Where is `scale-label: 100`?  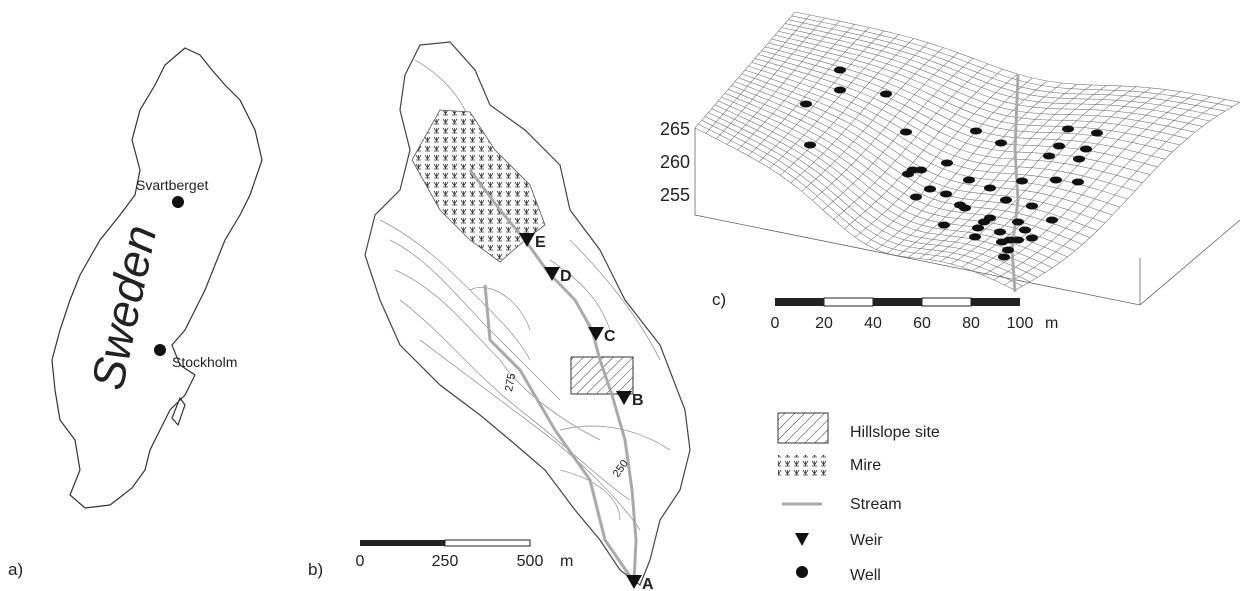
scale-label: 100 is located at coordinates (1020, 323).